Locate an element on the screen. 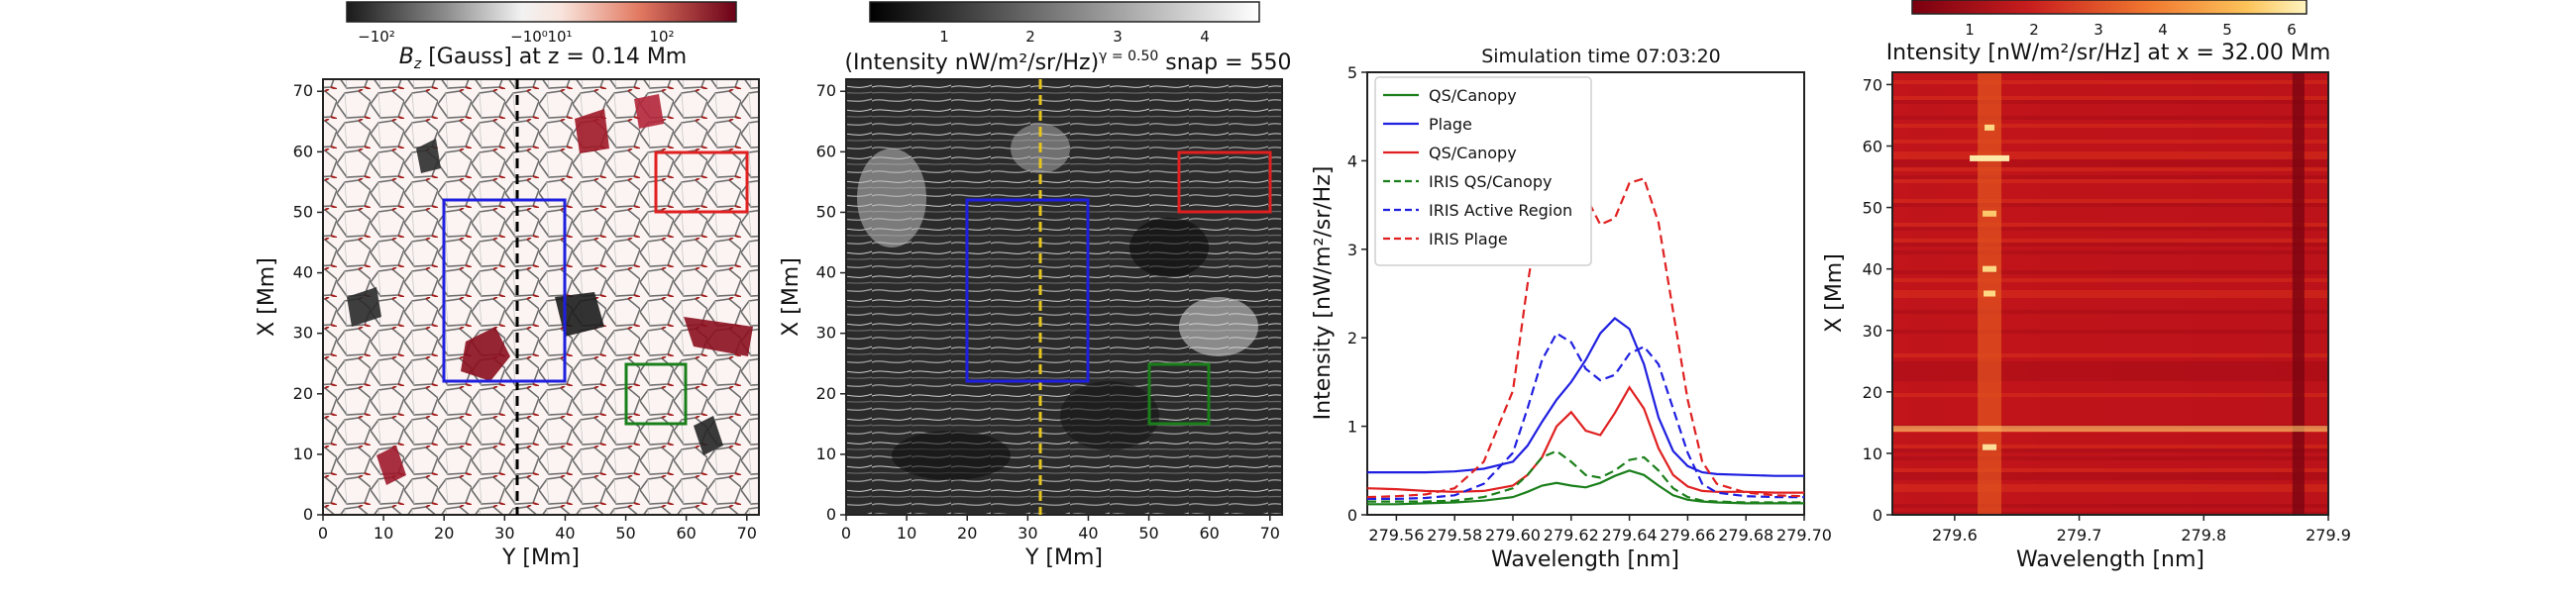 The width and height of the screenshot is (2576, 594). spectrum-x-tick-label: 279.68 is located at coordinates (1745, 535).